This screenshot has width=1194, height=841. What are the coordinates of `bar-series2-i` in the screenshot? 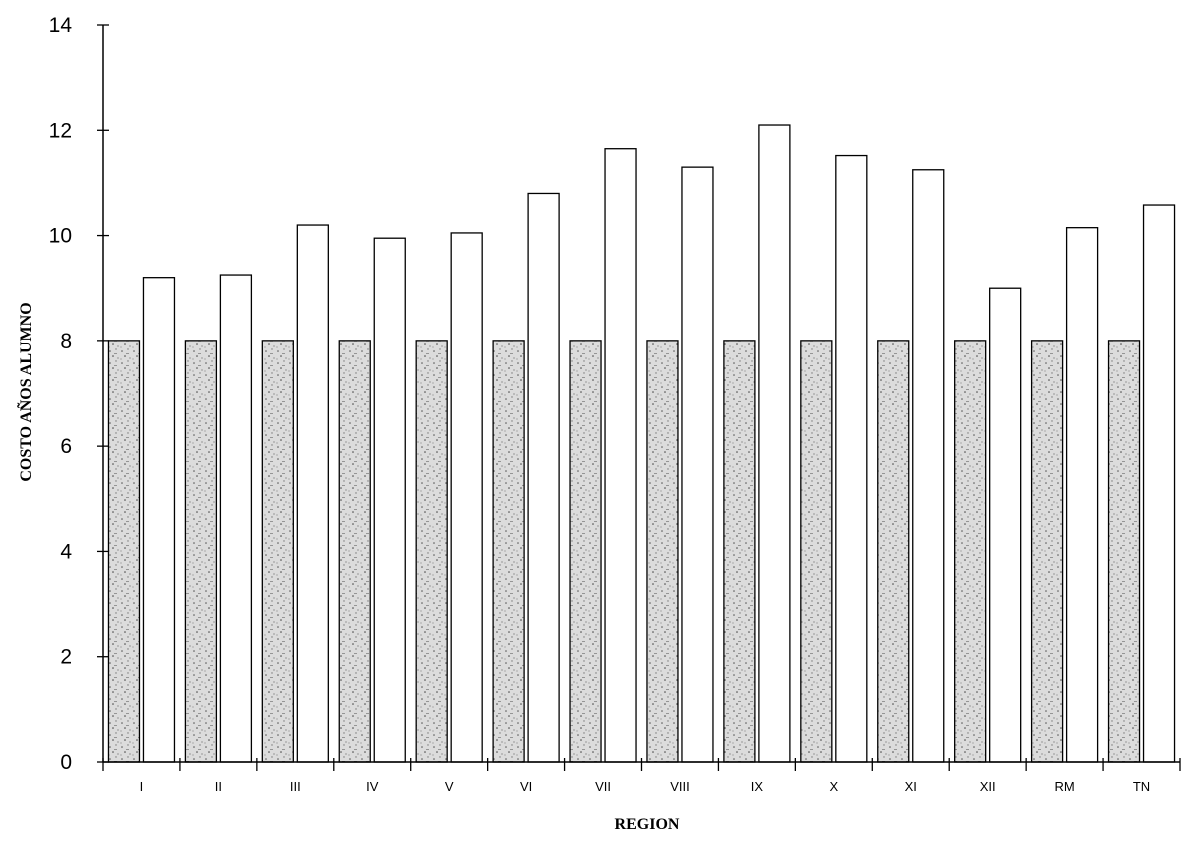 It's located at (159, 520).